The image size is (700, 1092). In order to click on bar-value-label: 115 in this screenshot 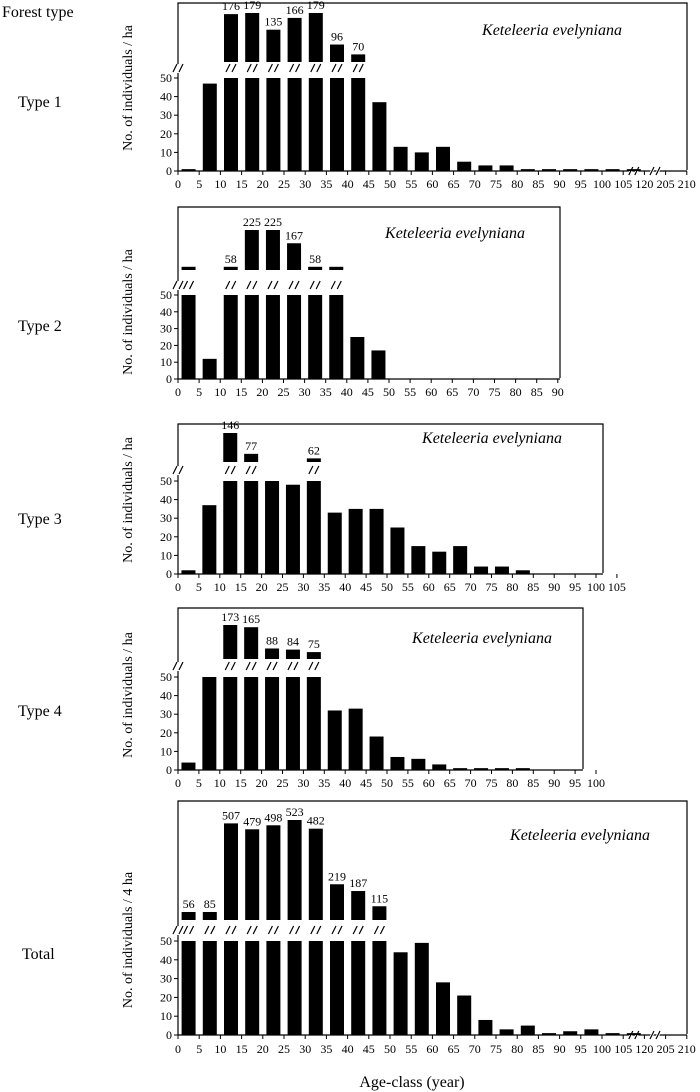, I will do `click(380, 898)`.